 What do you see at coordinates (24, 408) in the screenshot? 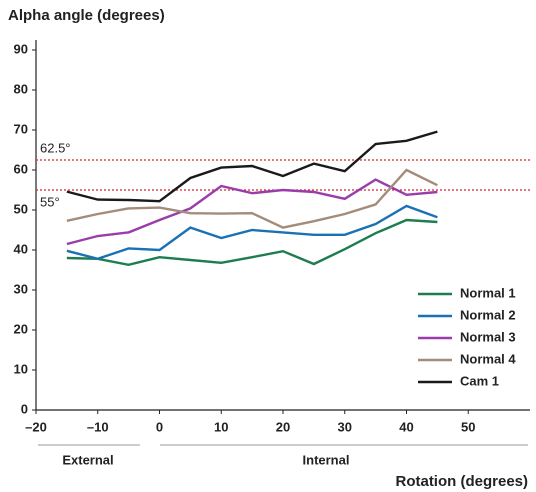
I see `y-tick-label: 0` at bounding box center [24, 408].